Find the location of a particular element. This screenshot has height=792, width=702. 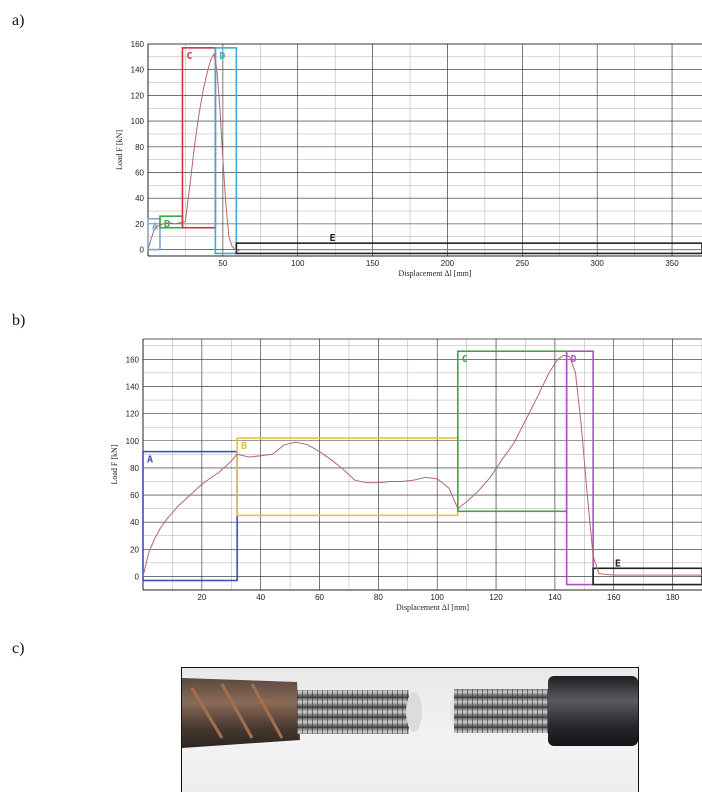

x-tick-label: 140 is located at coordinates (555, 597).